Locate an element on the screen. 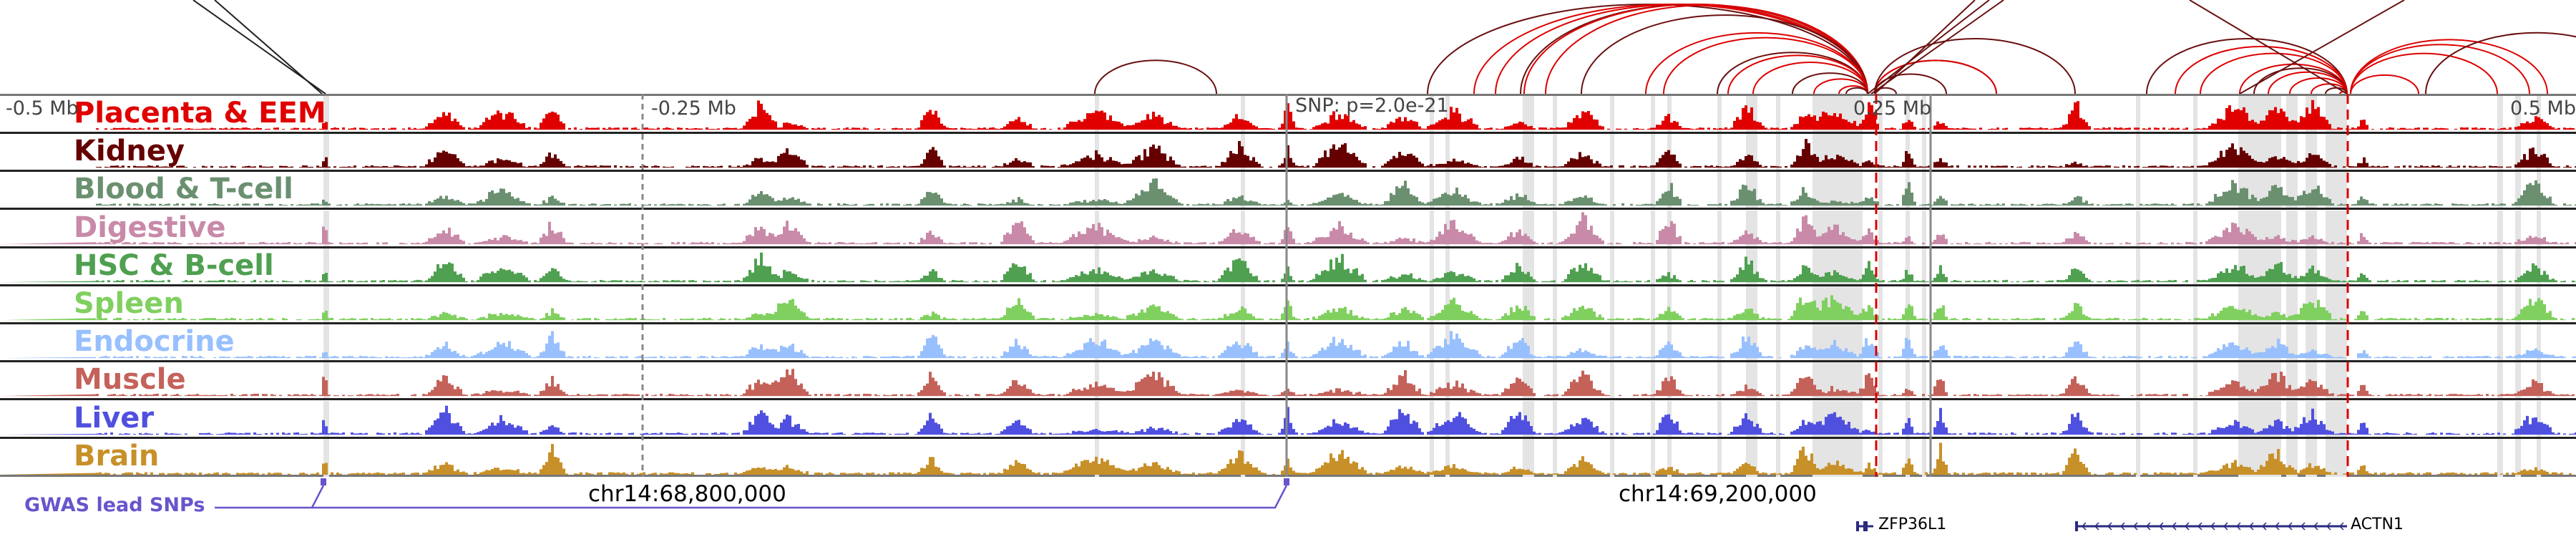 The image size is (2576, 537). axis-label-minus-half-mb: -0.5 Mb is located at coordinates (42, 108).